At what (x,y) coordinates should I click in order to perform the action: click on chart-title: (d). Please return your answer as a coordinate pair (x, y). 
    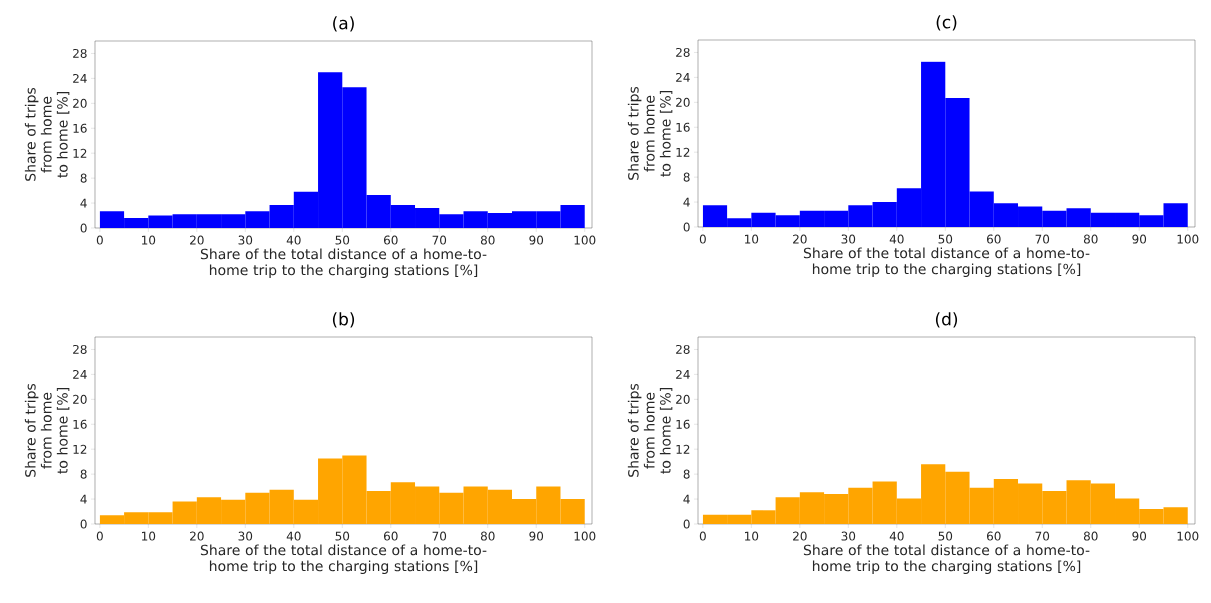
    Looking at the image, I should click on (946, 320).